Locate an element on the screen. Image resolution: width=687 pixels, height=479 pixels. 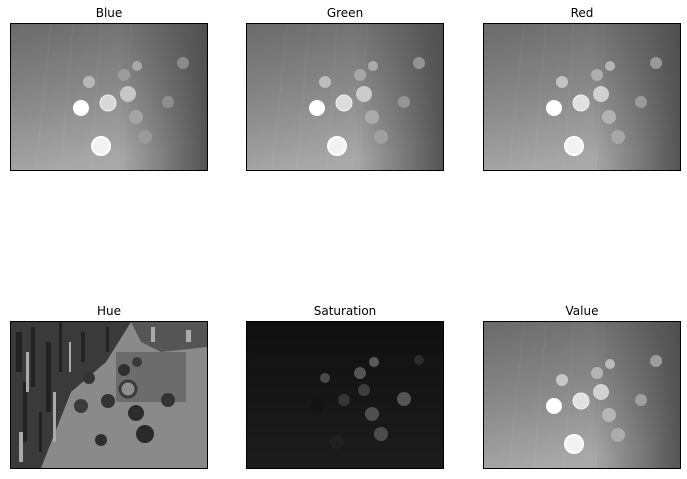
image-blue-channel is located at coordinates (109, 97).